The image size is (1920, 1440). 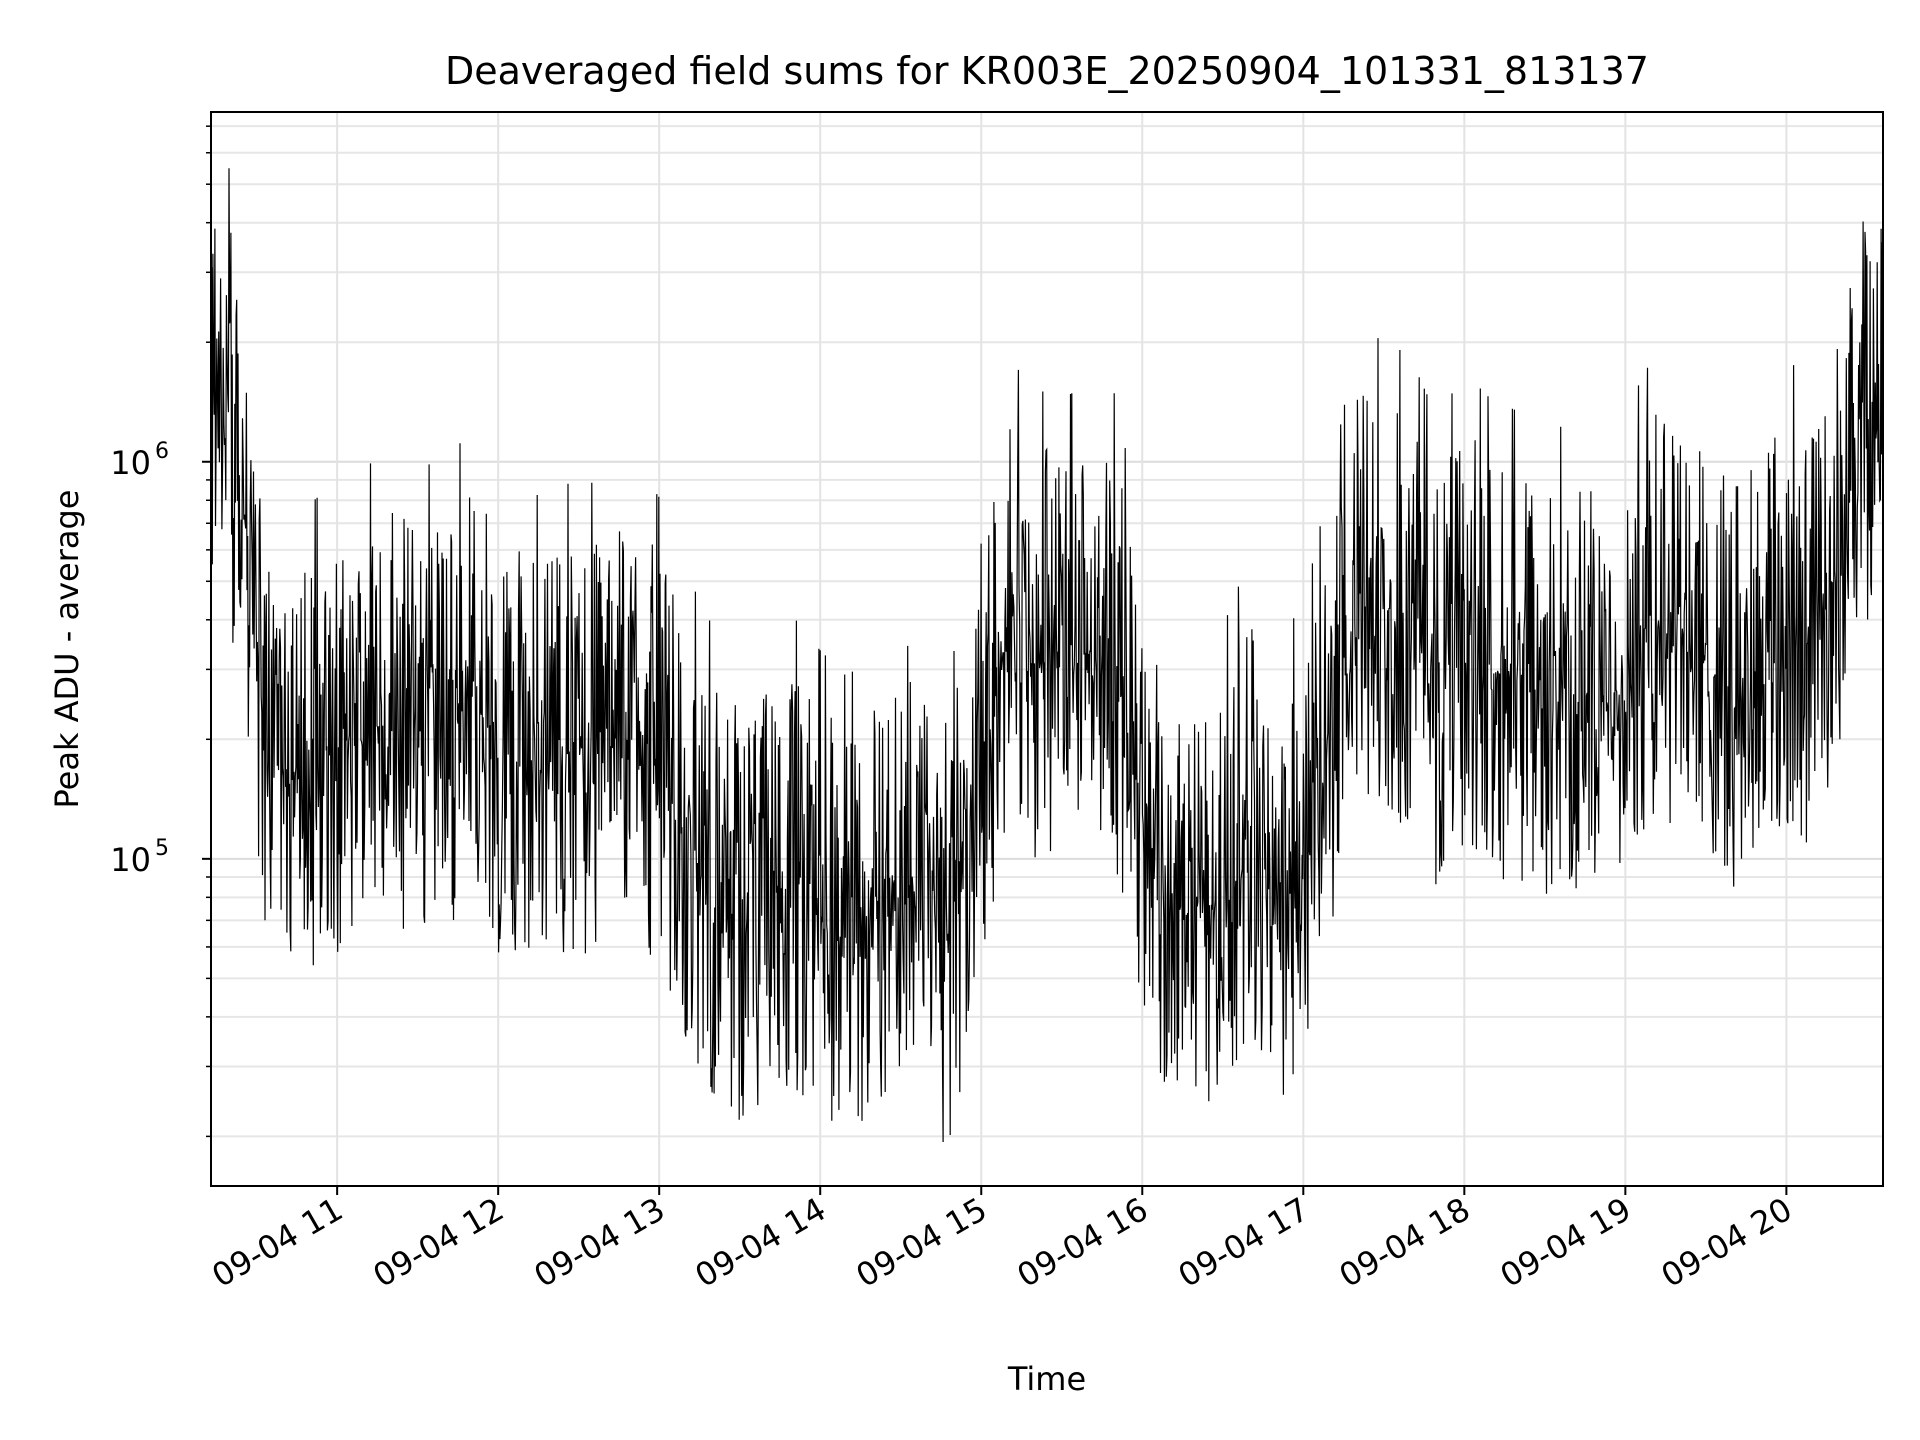 I want to click on y-tick-exponent: 5, so click(x=162, y=848).